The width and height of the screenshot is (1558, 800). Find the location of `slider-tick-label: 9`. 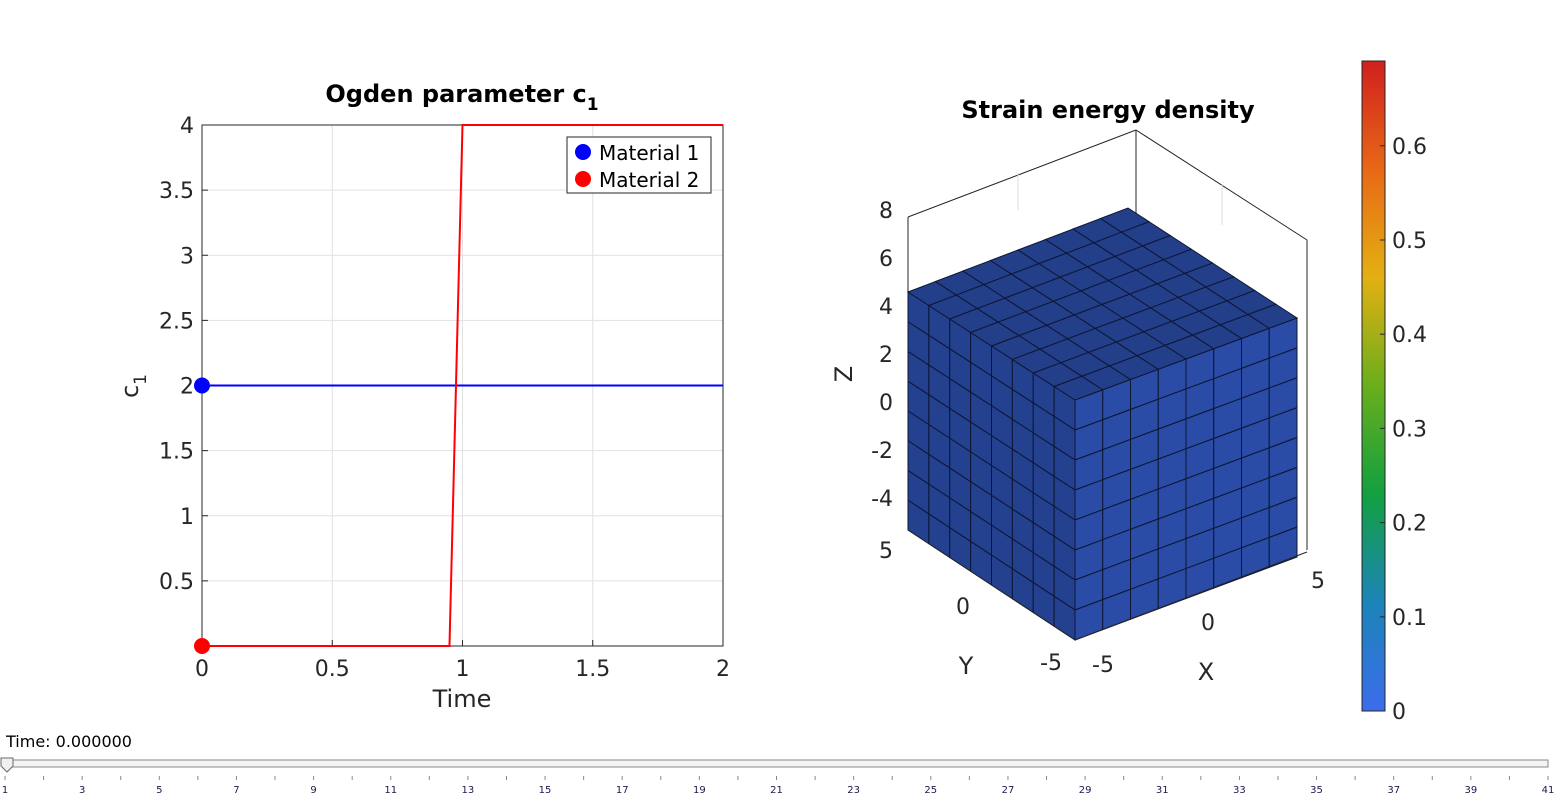

slider-tick-label: 9 is located at coordinates (313, 790).